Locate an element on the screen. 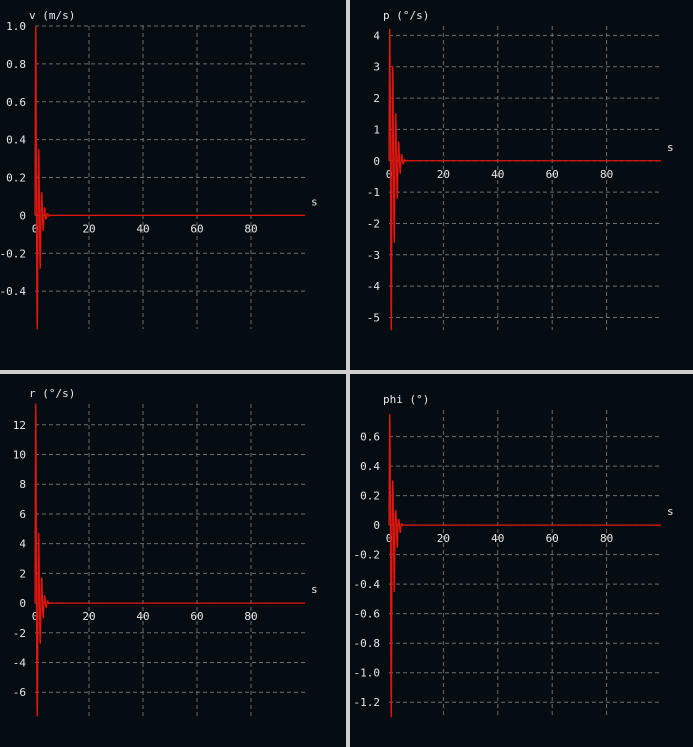  axis-title-r: r (°/s) is located at coordinates (52, 393).